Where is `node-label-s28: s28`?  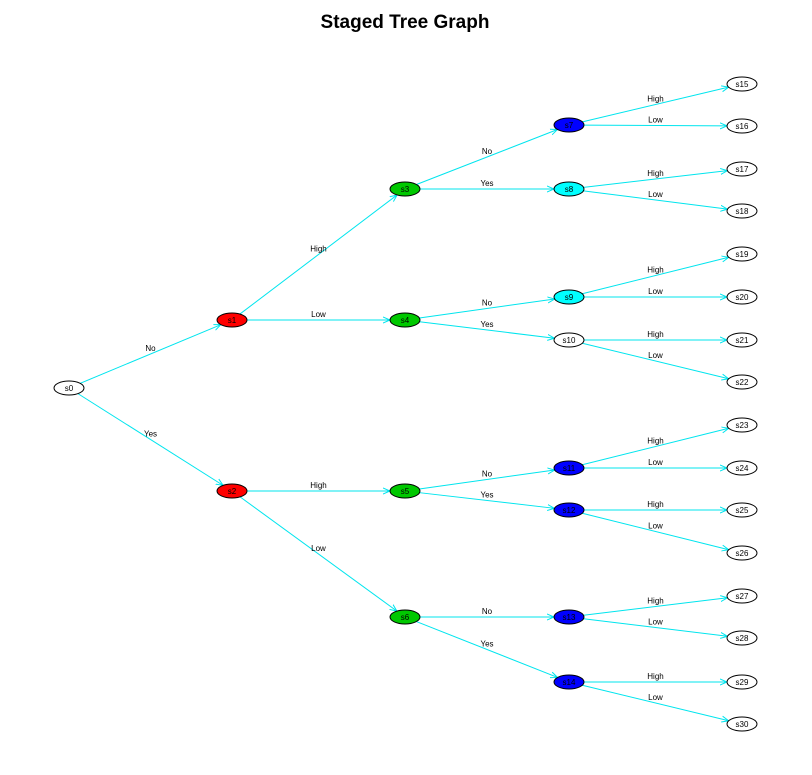 node-label-s28: s28 is located at coordinates (742, 638).